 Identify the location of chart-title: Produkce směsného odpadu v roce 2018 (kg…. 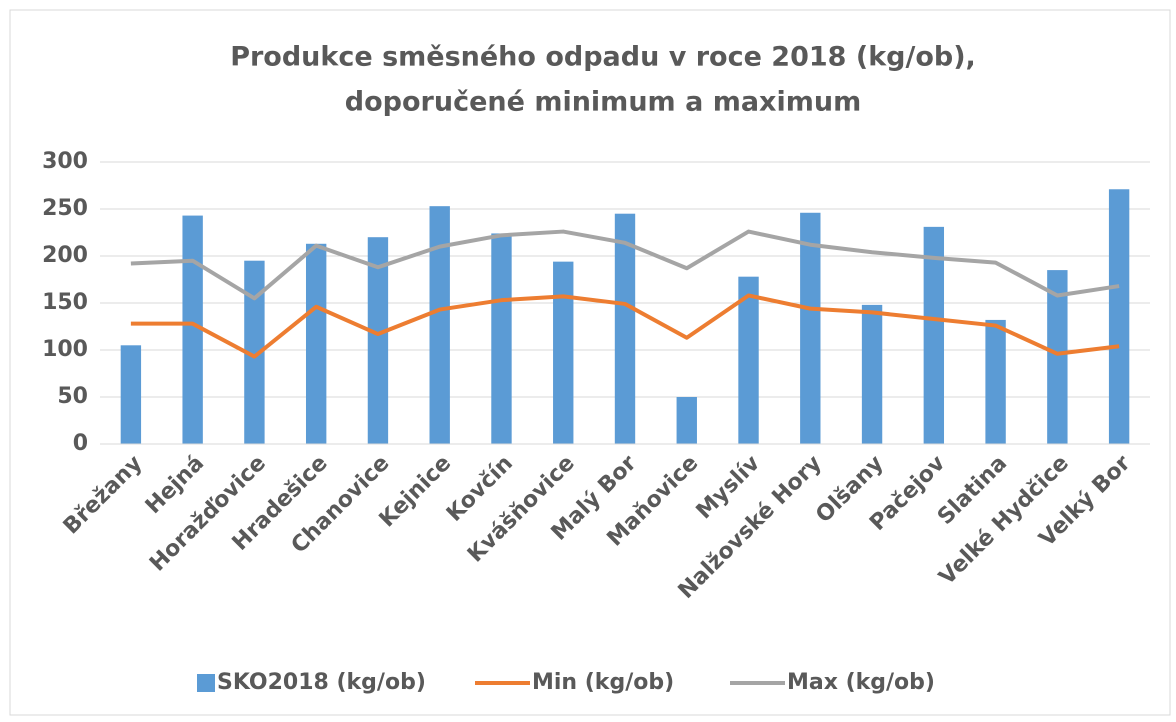
(603, 57).